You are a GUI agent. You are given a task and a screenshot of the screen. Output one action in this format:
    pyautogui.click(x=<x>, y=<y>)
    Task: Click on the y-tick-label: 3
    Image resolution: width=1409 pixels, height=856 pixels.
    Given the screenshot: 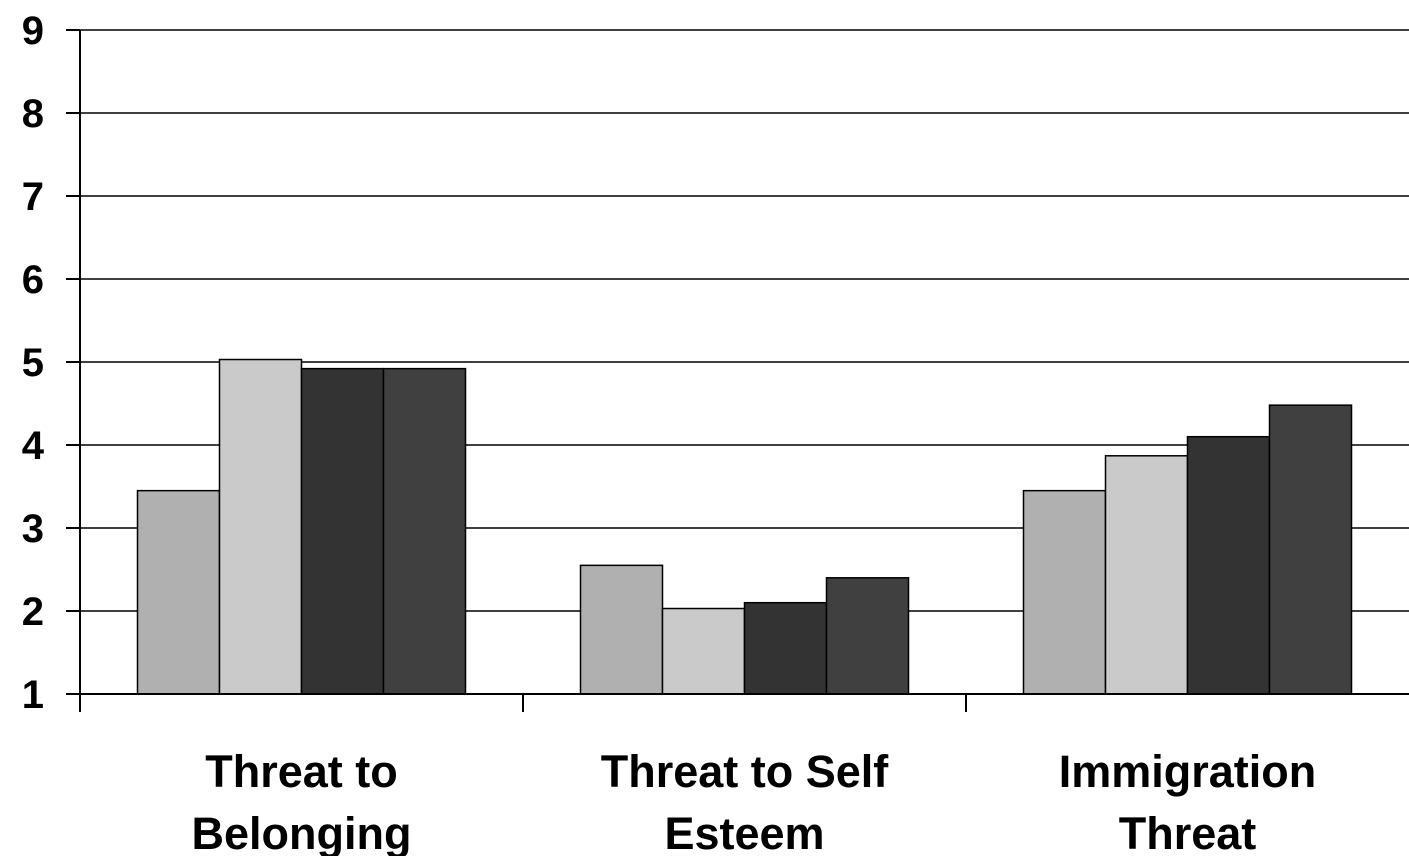 What is the action you would take?
    pyautogui.click(x=33, y=529)
    